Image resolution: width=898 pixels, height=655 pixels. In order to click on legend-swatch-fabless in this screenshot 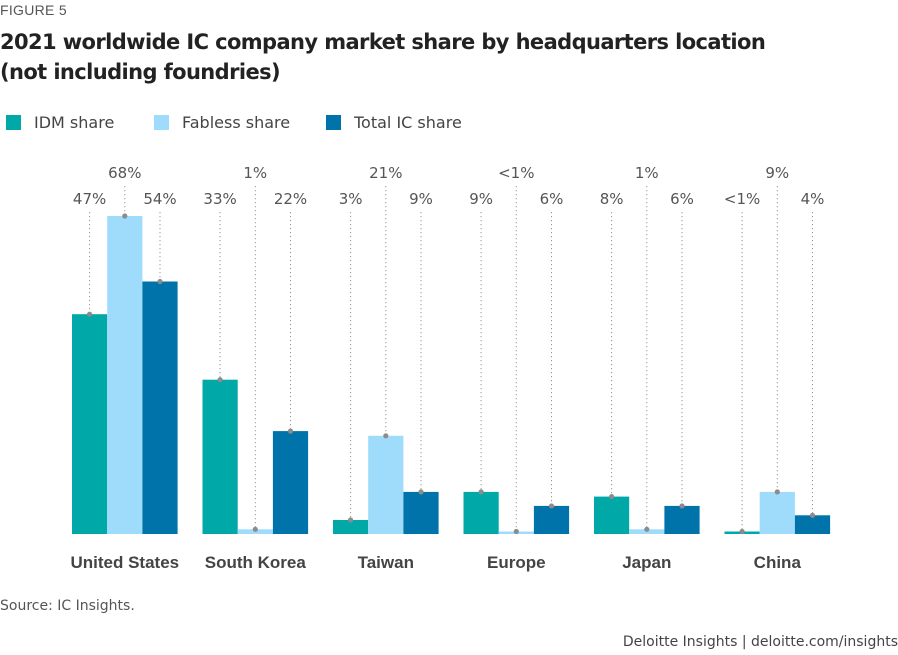, I will do `click(161, 122)`.